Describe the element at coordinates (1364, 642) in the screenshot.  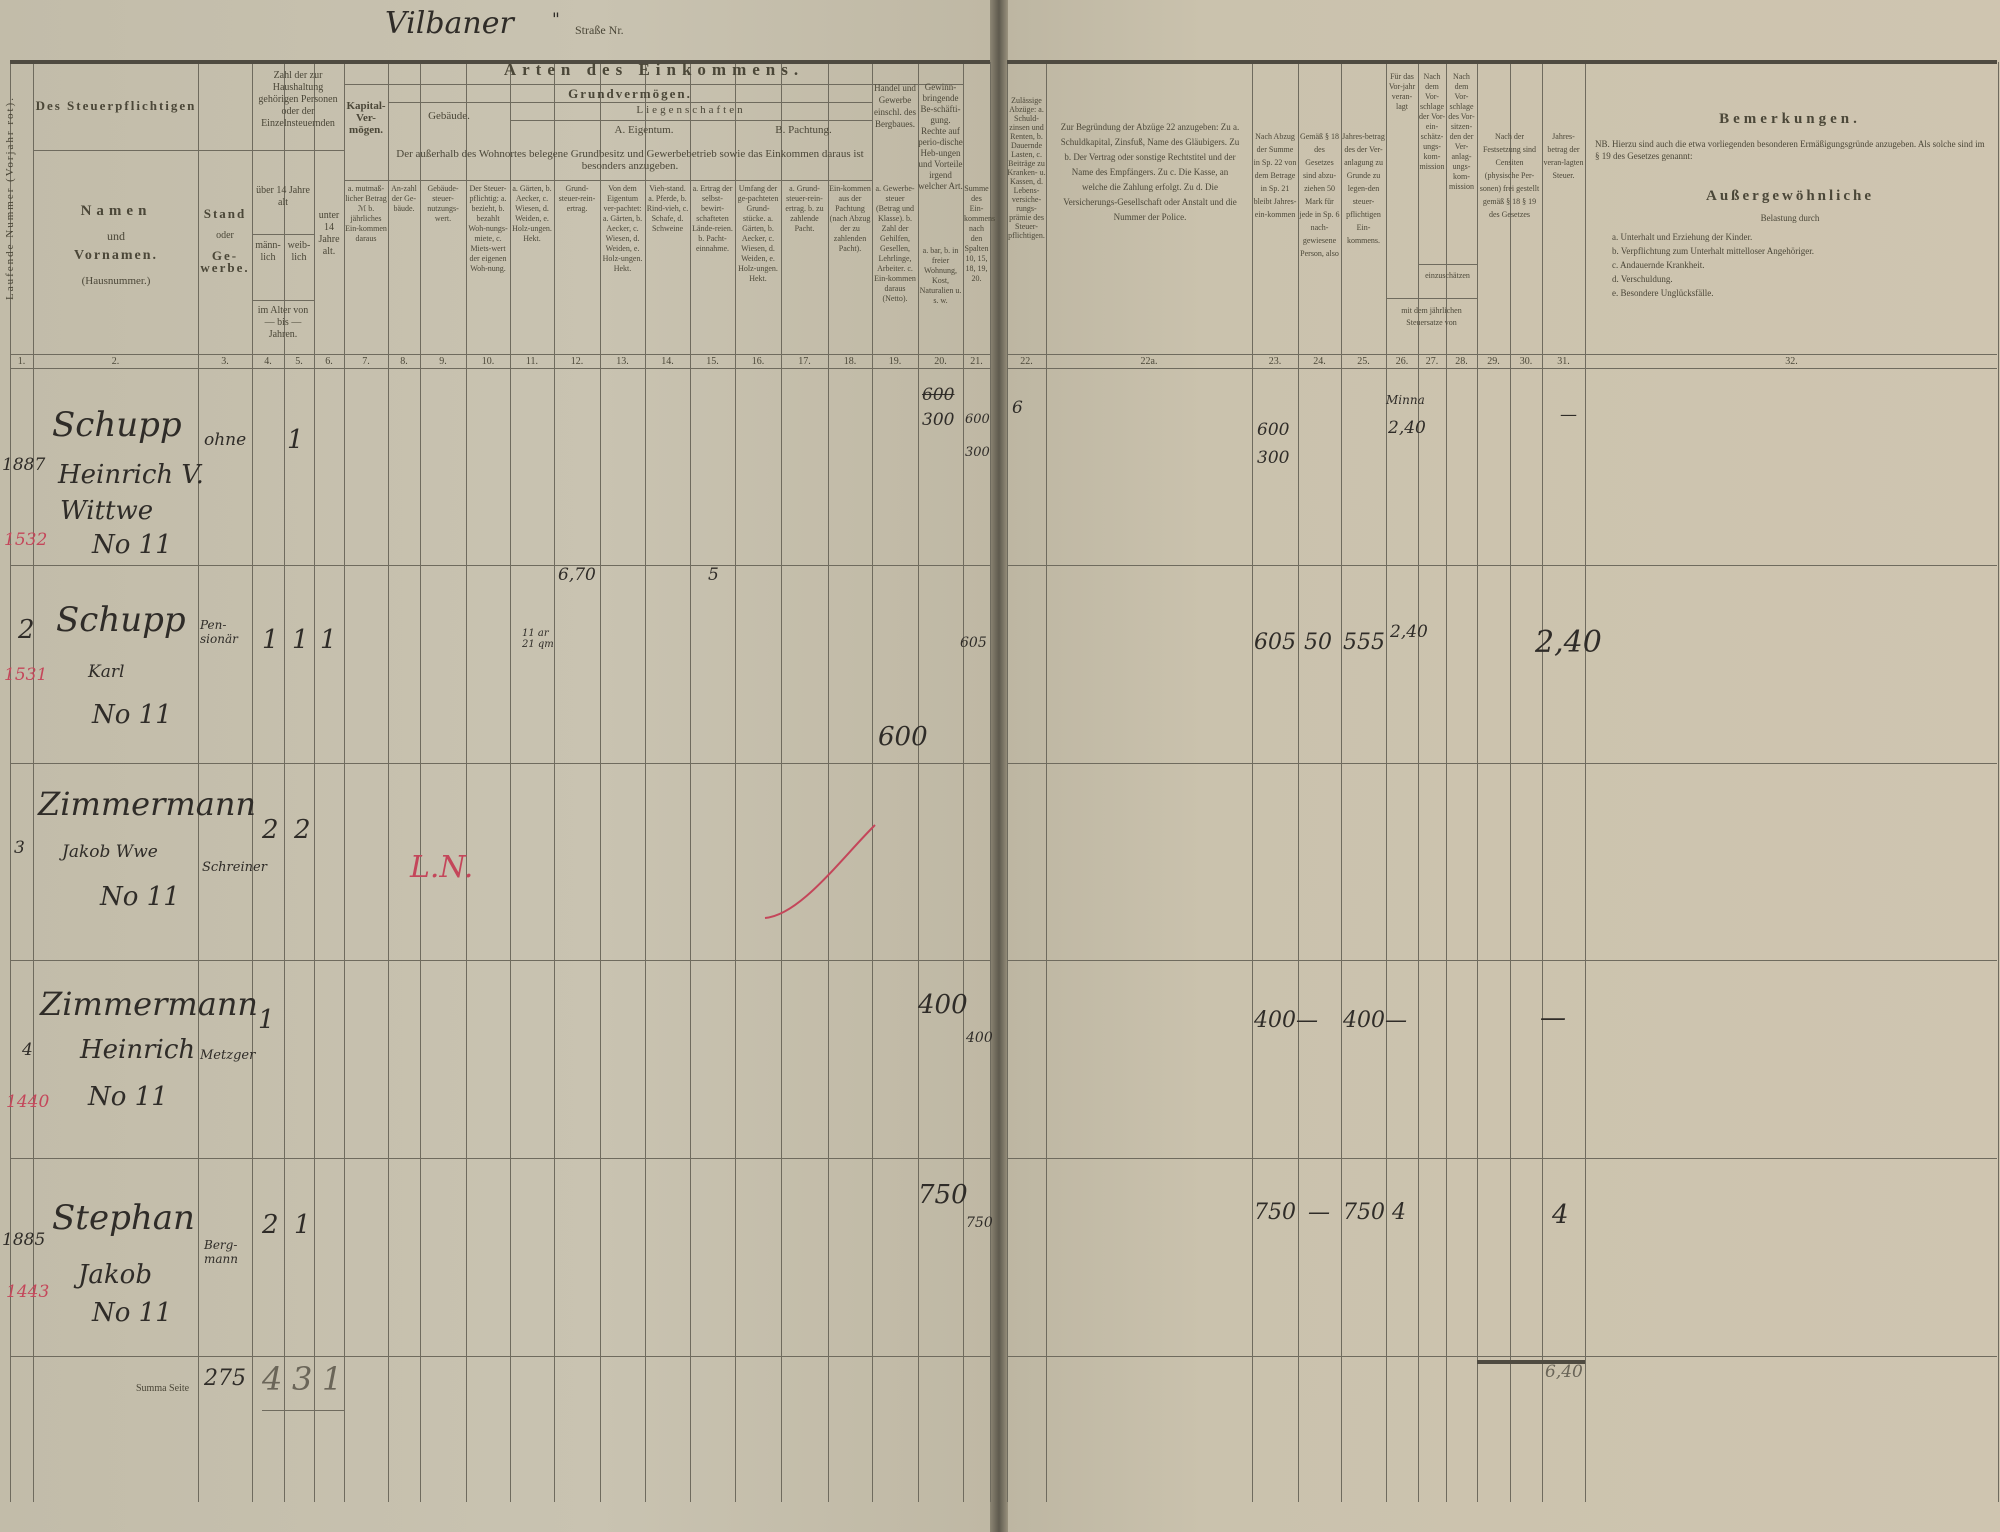
I see `row2-col25: 555` at that location.